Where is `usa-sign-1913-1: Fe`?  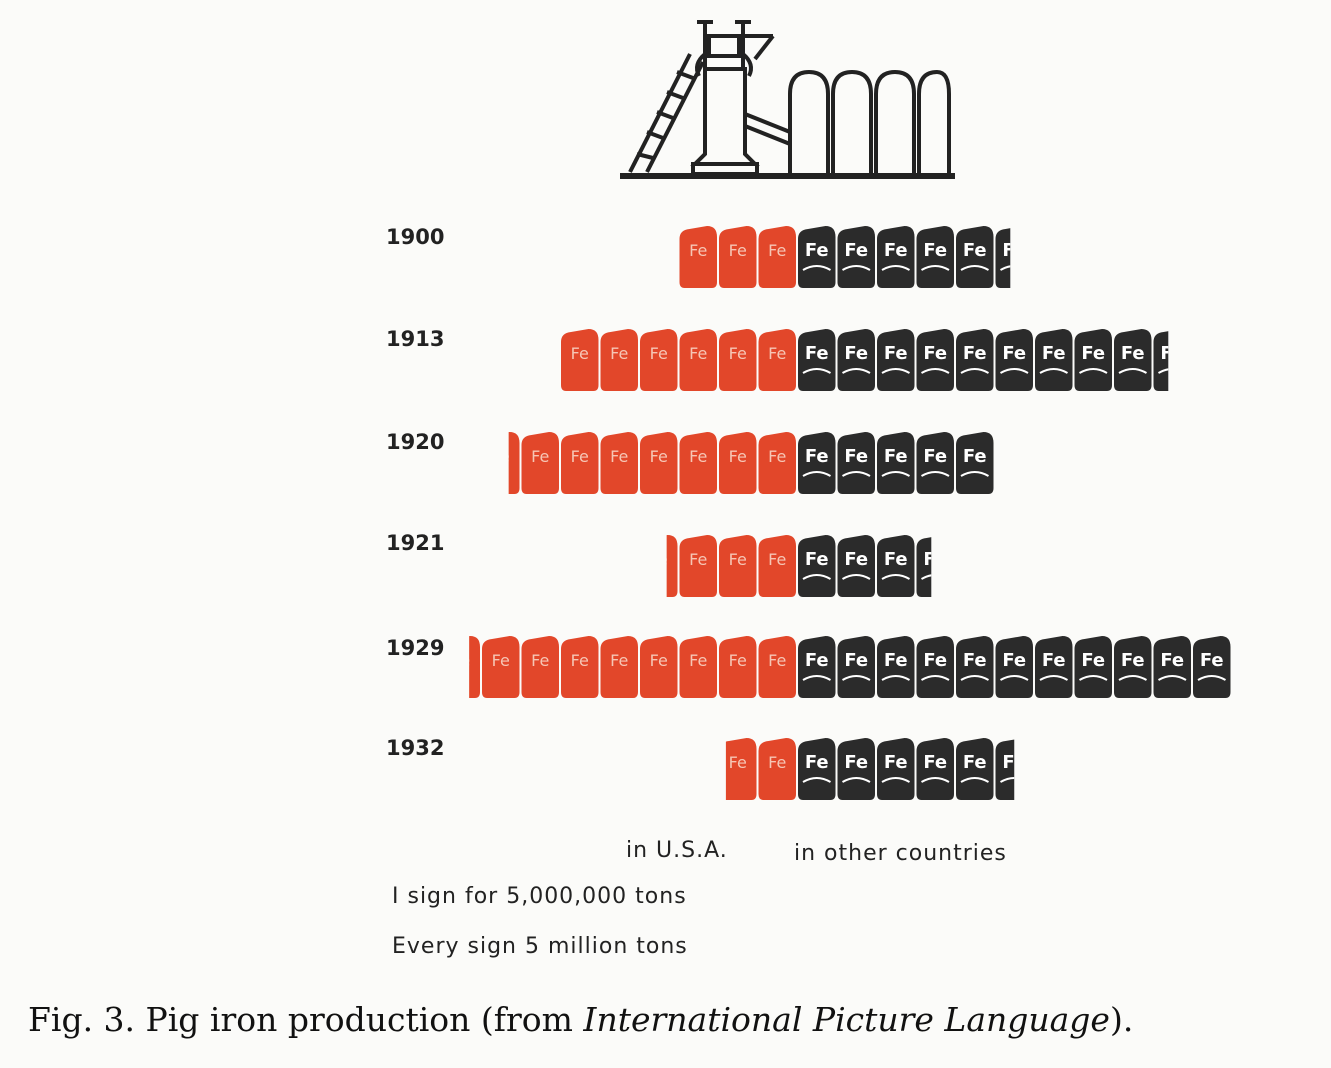 usa-sign-1913-1: Fe is located at coordinates (738, 360).